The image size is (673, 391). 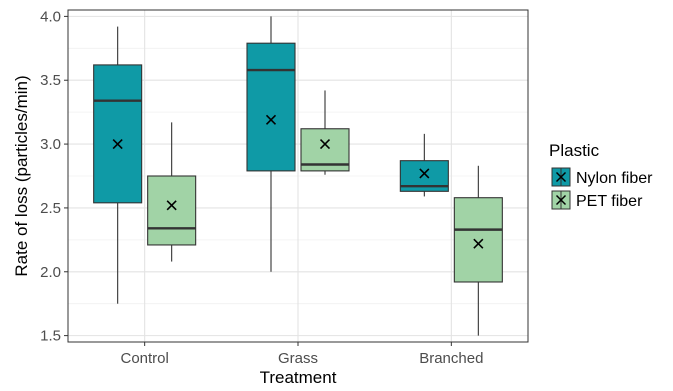 What do you see at coordinates (50, 80) in the screenshot?
I see `y-tick-label: 3.5` at bounding box center [50, 80].